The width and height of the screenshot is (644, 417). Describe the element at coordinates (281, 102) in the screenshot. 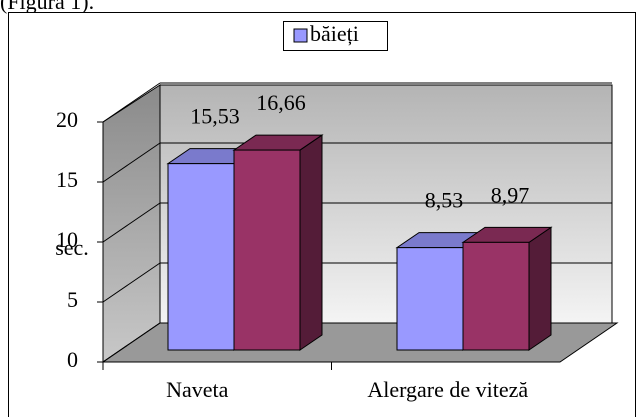

I see `data-label: 16,66` at that location.